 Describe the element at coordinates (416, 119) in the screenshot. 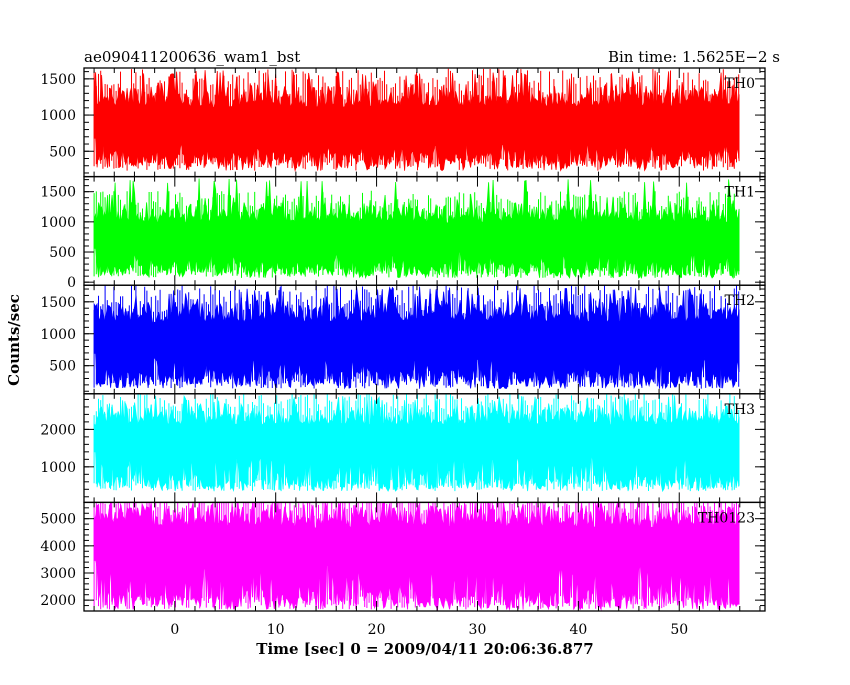

I see `series-spikes-th0` at that location.